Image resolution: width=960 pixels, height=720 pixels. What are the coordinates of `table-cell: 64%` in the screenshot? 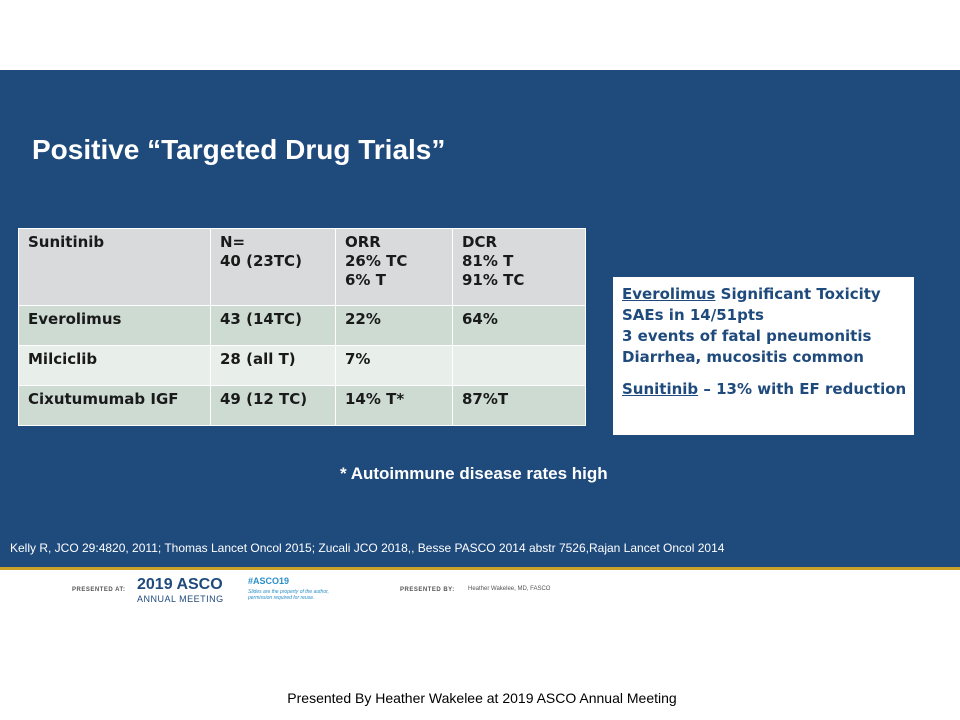 It's located at (519, 325).